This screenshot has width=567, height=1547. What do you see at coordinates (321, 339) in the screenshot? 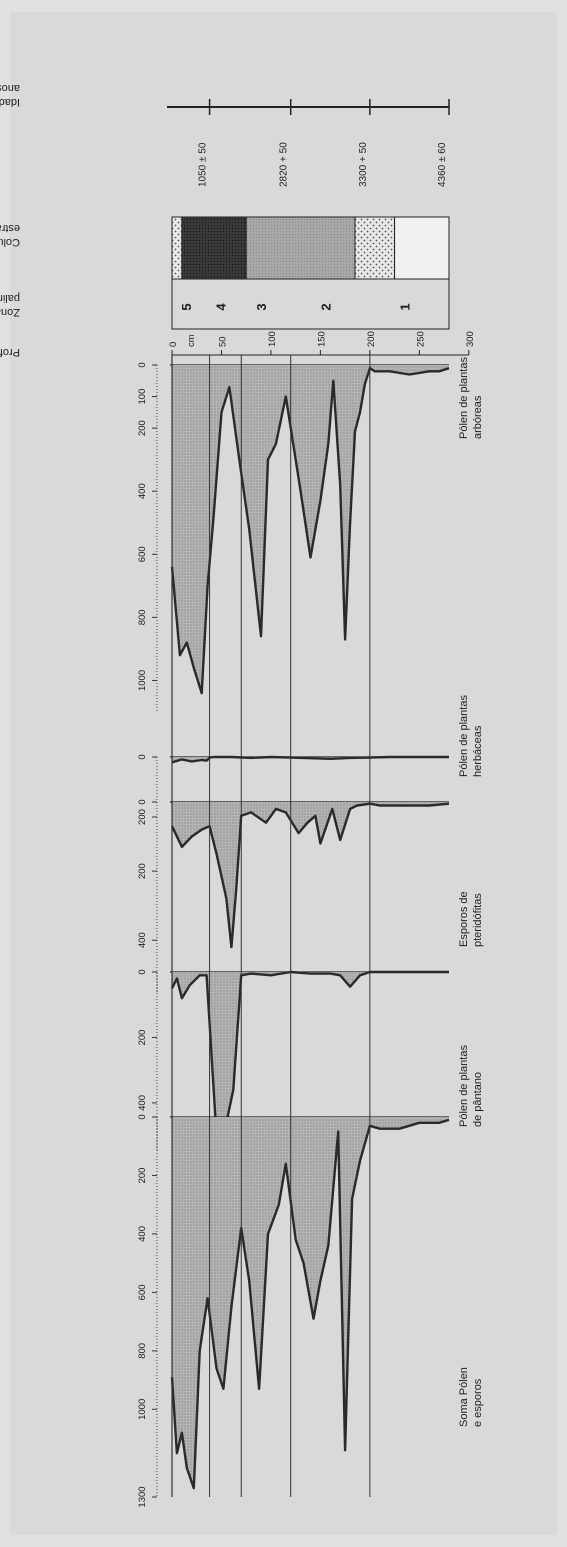
I see `depth-tick-label: 150` at bounding box center [321, 339].